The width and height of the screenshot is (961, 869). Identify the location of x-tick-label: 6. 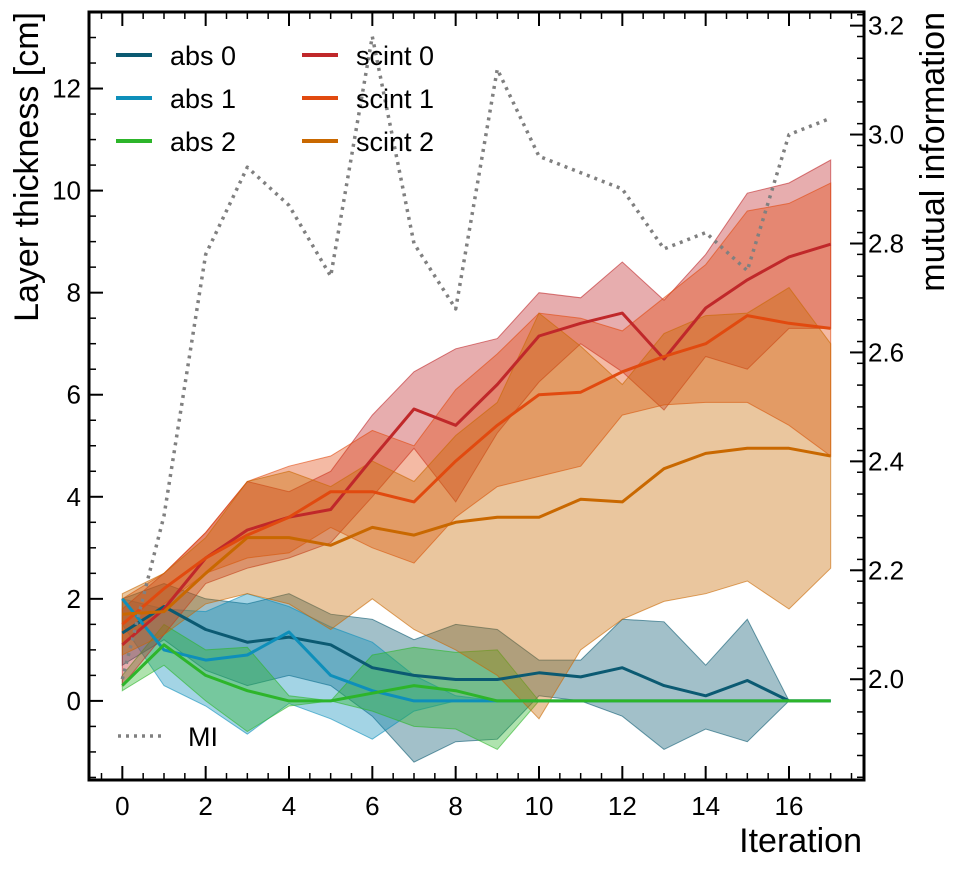
(372, 806).